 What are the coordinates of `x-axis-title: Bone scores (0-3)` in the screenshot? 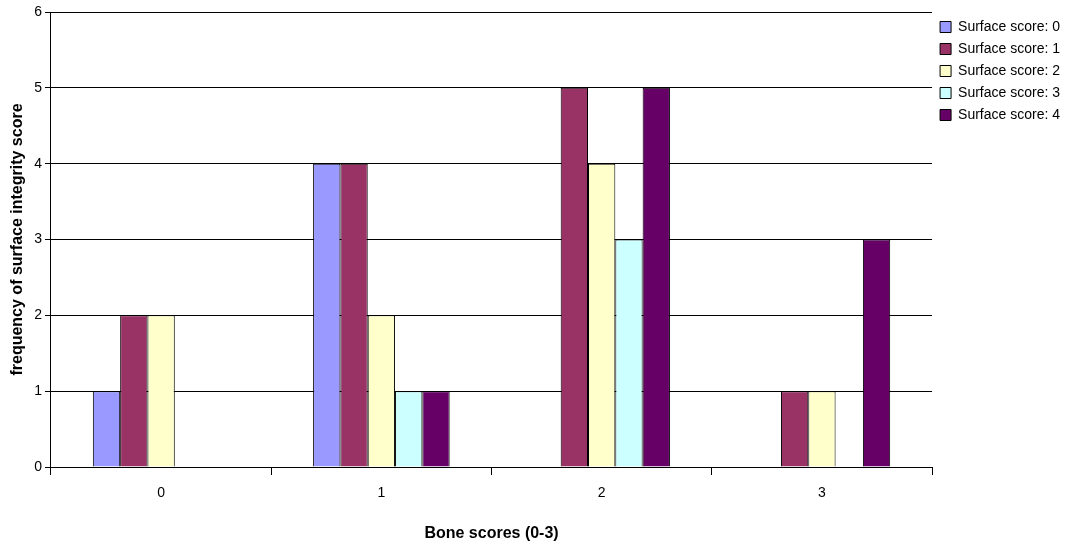 It's located at (491, 532).